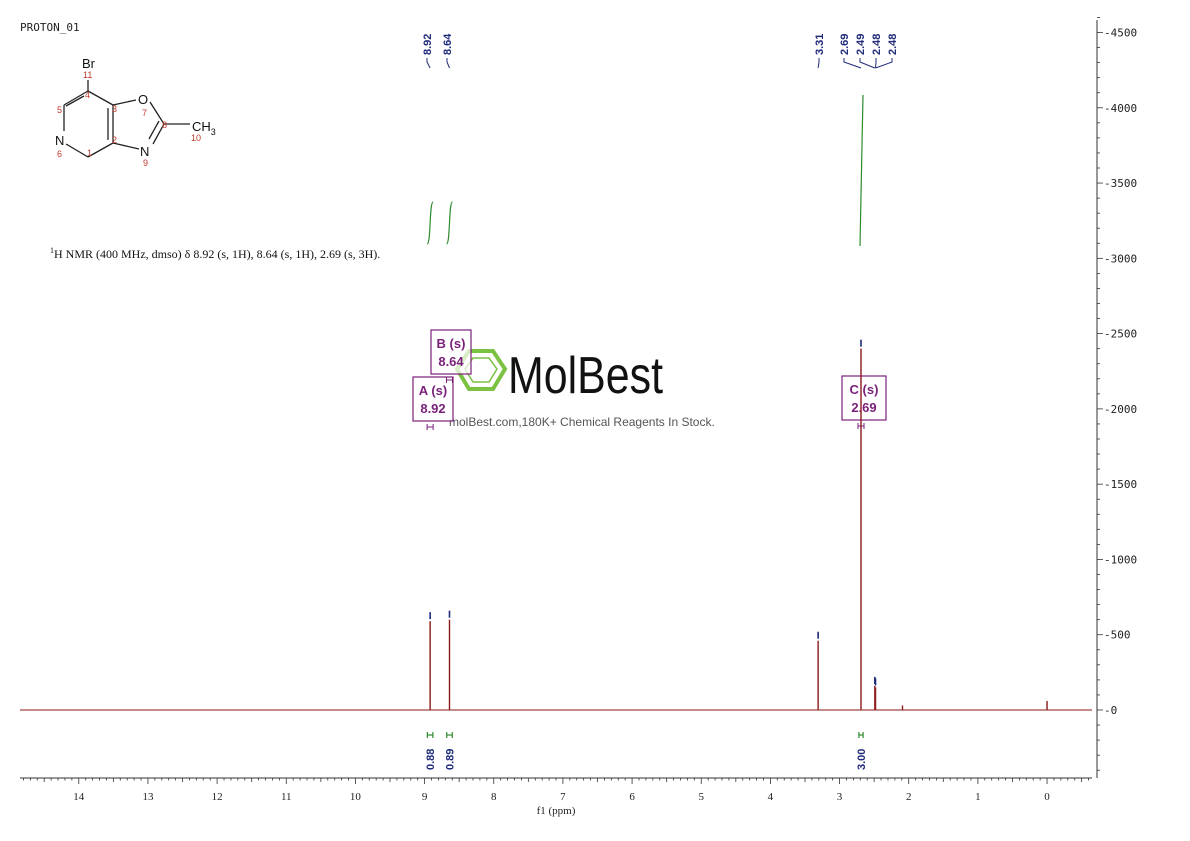 This screenshot has height=841, width=1190. I want to click on x-tick-label: 14, so click(79, 797).